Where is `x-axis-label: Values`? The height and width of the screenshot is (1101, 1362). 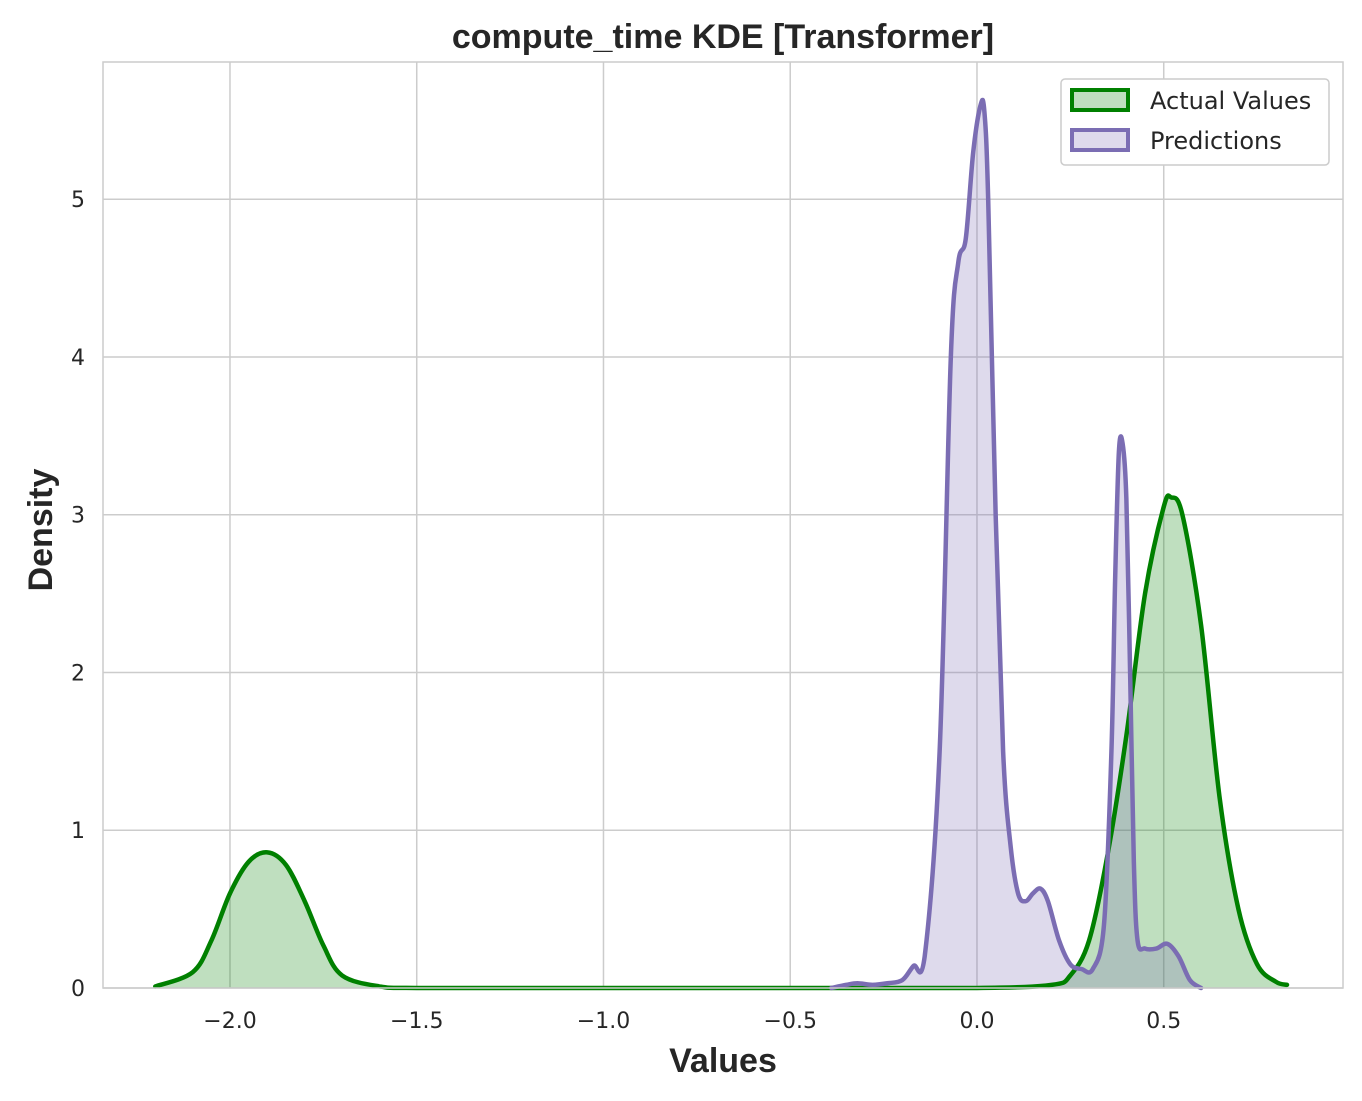
x-axis-label: Values is located at coordinates (723, 1061).